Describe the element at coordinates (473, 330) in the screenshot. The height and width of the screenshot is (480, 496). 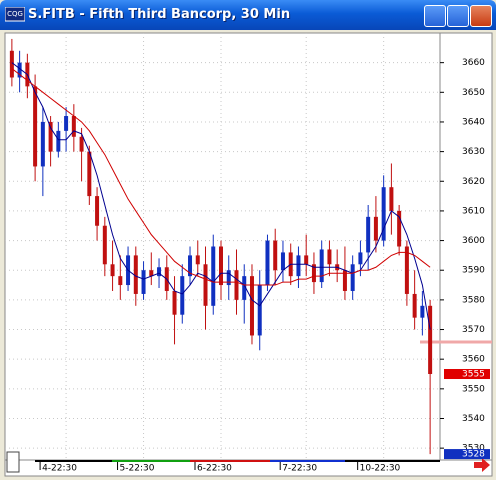
I see `y-tick-label: 3570` at that location.